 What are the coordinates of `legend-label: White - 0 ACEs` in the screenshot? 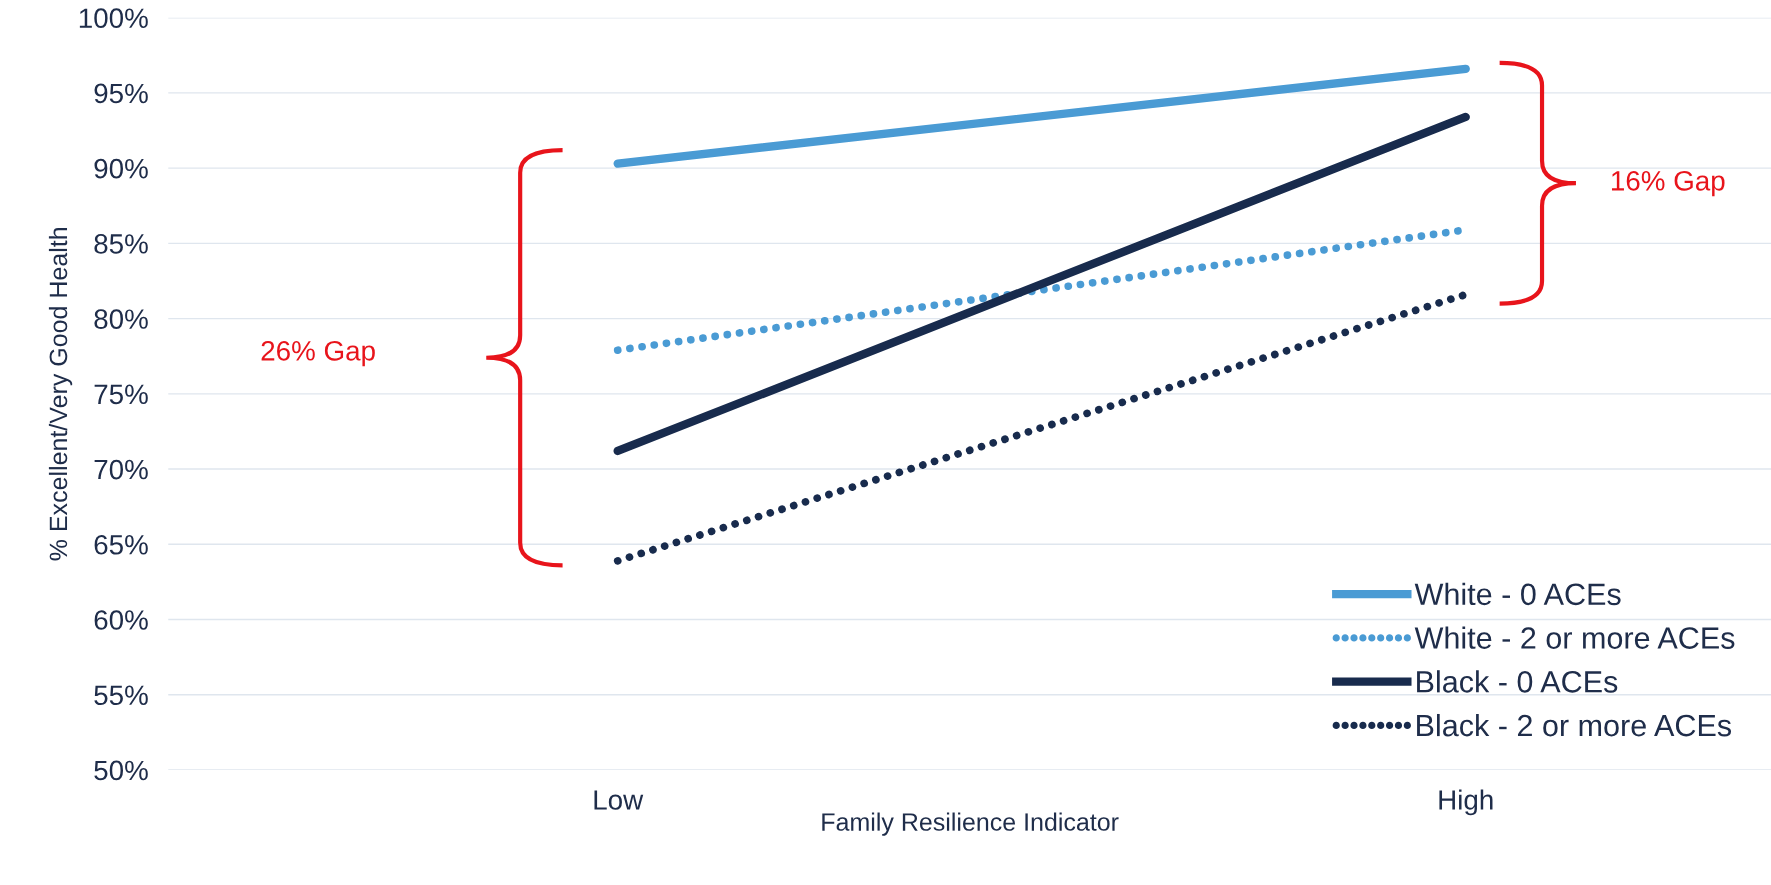 It's located at (1517, 594).